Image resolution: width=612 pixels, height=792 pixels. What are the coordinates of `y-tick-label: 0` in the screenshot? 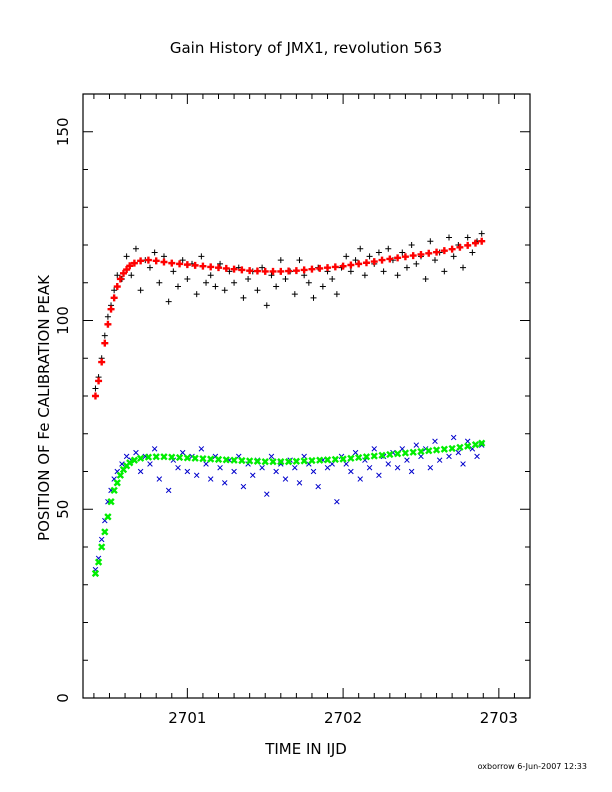 It's located at (63, 698).